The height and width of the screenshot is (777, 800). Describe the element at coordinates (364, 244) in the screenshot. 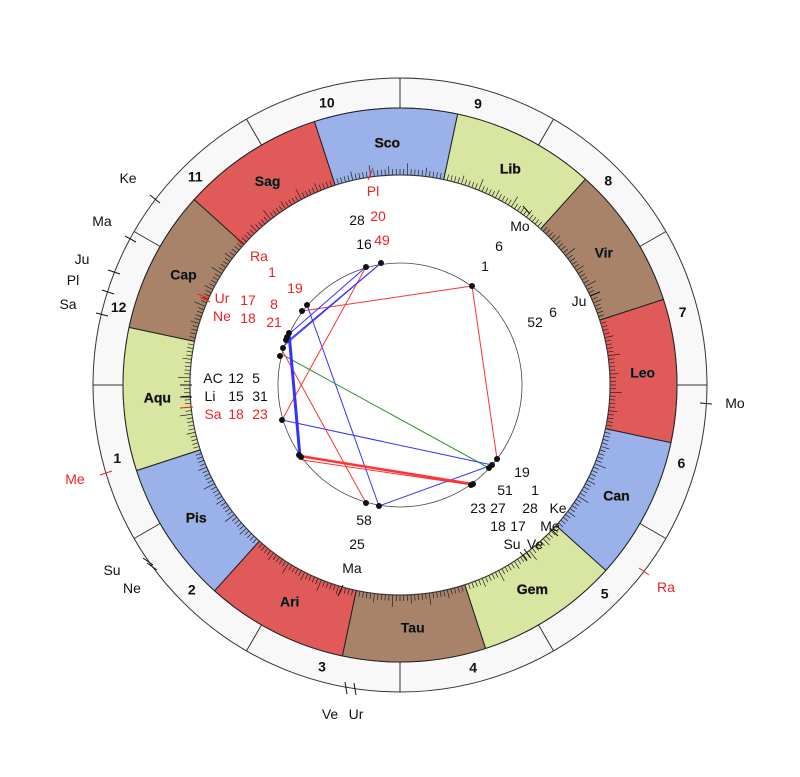

I see `planet-label: 16` at that location.